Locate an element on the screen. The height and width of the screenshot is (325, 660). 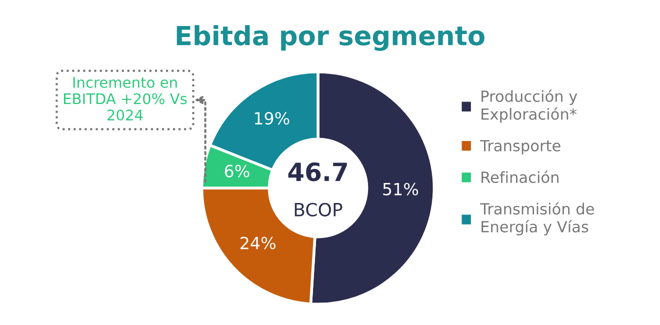
text: 46.7 is located at coordinates (317, 172).